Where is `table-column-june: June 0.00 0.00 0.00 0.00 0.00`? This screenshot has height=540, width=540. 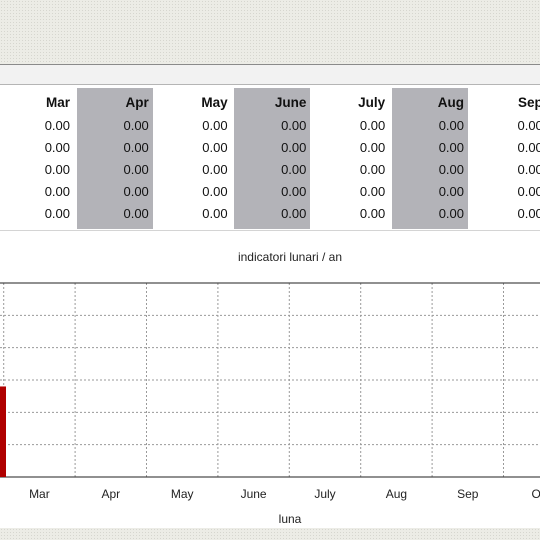
table-column-june: June 0.00 0.00 0.00 0.00 0.00 is located at coordinates (272, 158).